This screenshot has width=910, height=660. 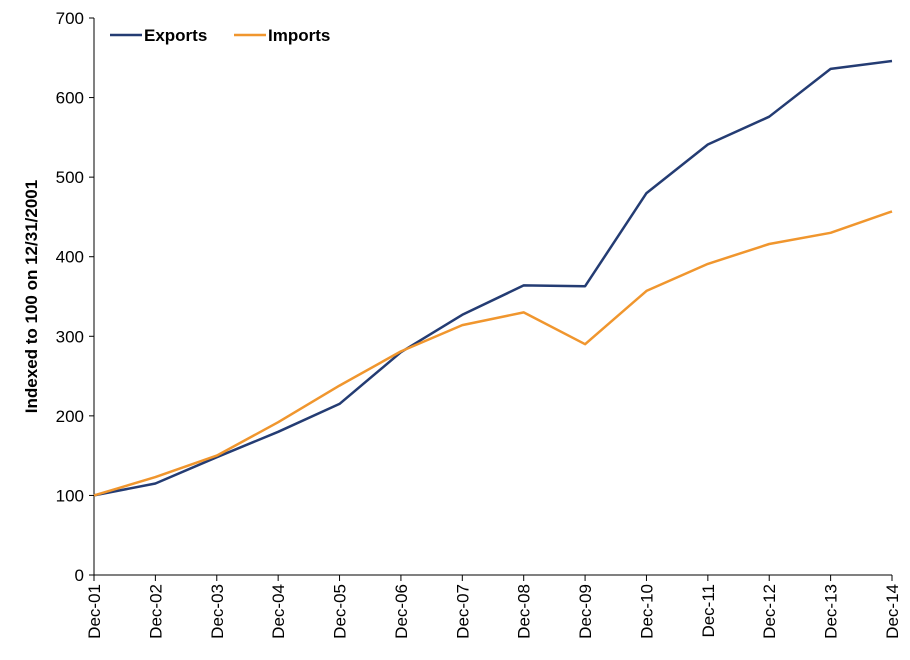 I want to click on y-tick-label: 700, so click(x=70, y=18).